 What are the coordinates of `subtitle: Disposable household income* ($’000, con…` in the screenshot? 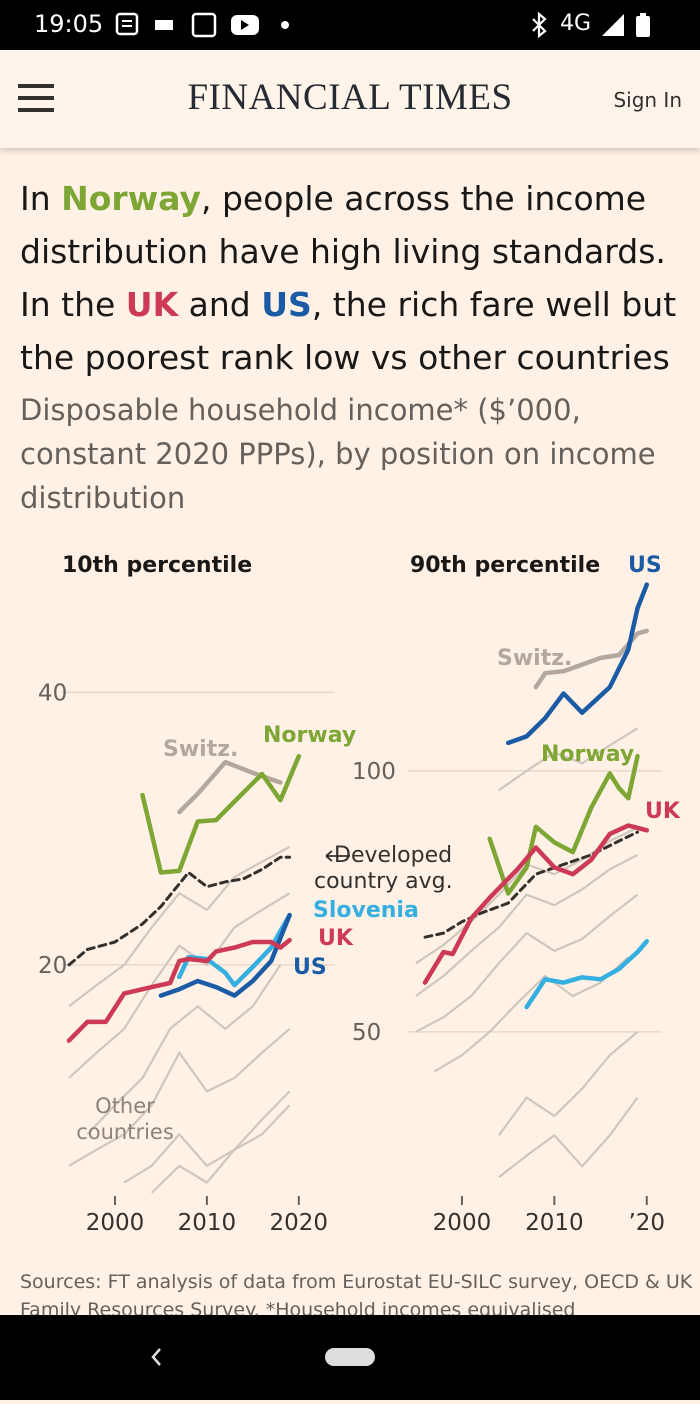 It's located at (338, 454).